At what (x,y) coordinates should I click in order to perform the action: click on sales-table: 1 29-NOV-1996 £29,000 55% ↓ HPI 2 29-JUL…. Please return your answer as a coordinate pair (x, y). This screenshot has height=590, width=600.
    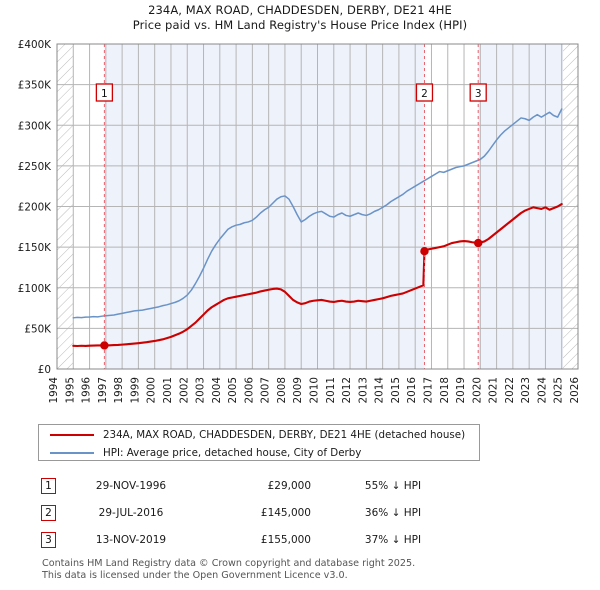
    Looking at the image, I should click on (256, 512).